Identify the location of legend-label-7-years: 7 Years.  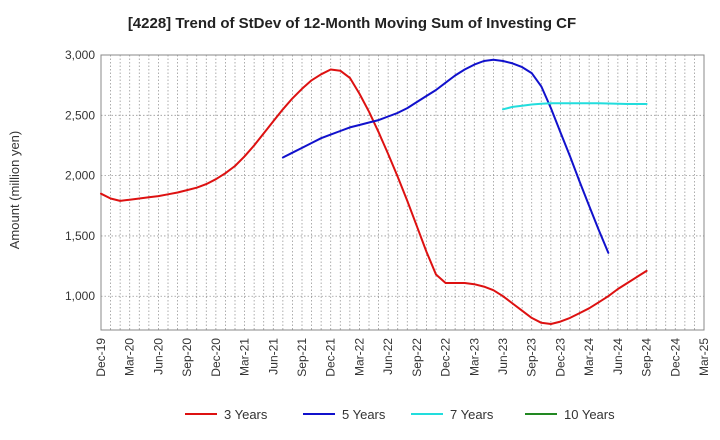
(472, 414).